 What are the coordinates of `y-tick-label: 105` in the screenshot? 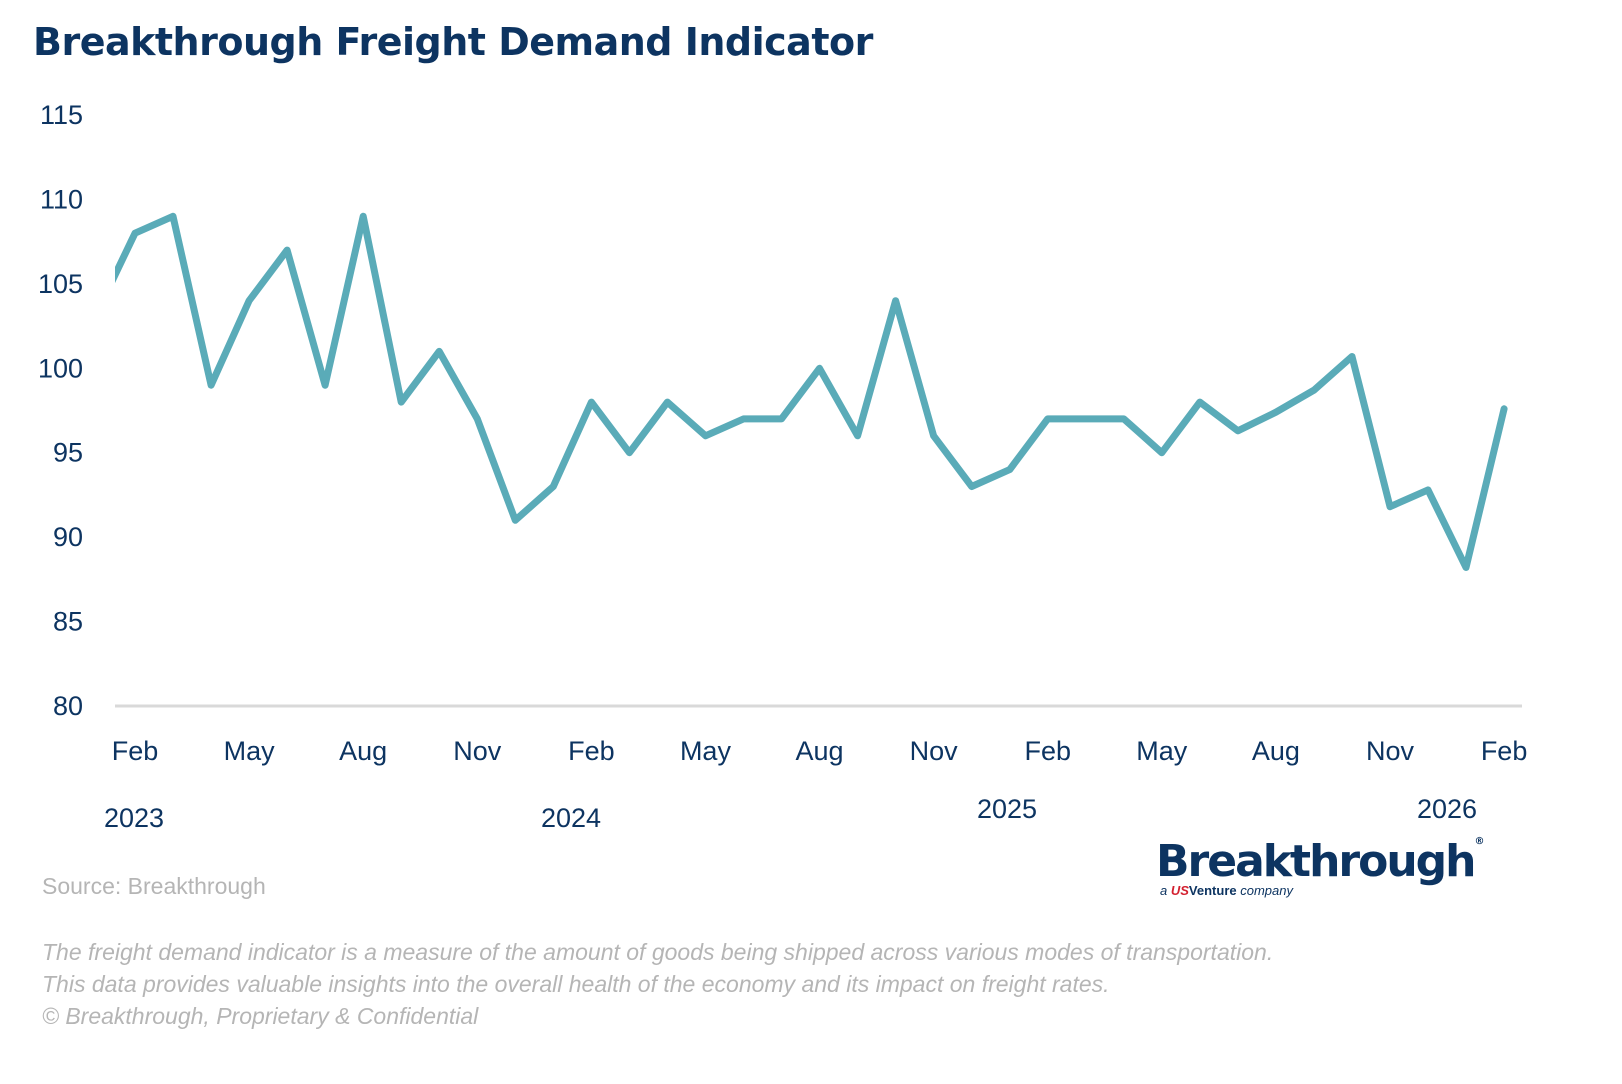 It's located at (60, 284).